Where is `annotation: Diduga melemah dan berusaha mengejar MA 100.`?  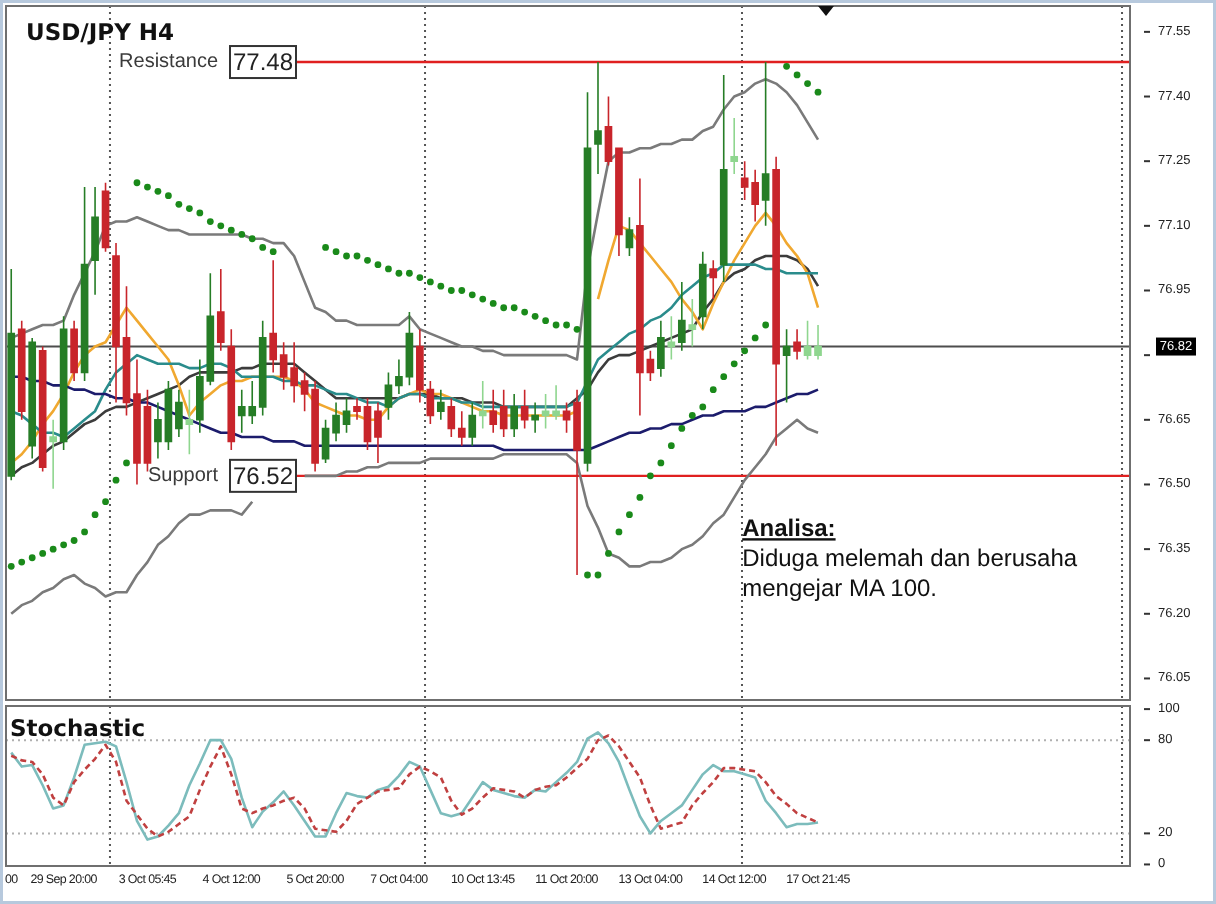
annotation: Diduga melemah dan berusaha mengejar MA 100. is located at coordinates (910, 573).